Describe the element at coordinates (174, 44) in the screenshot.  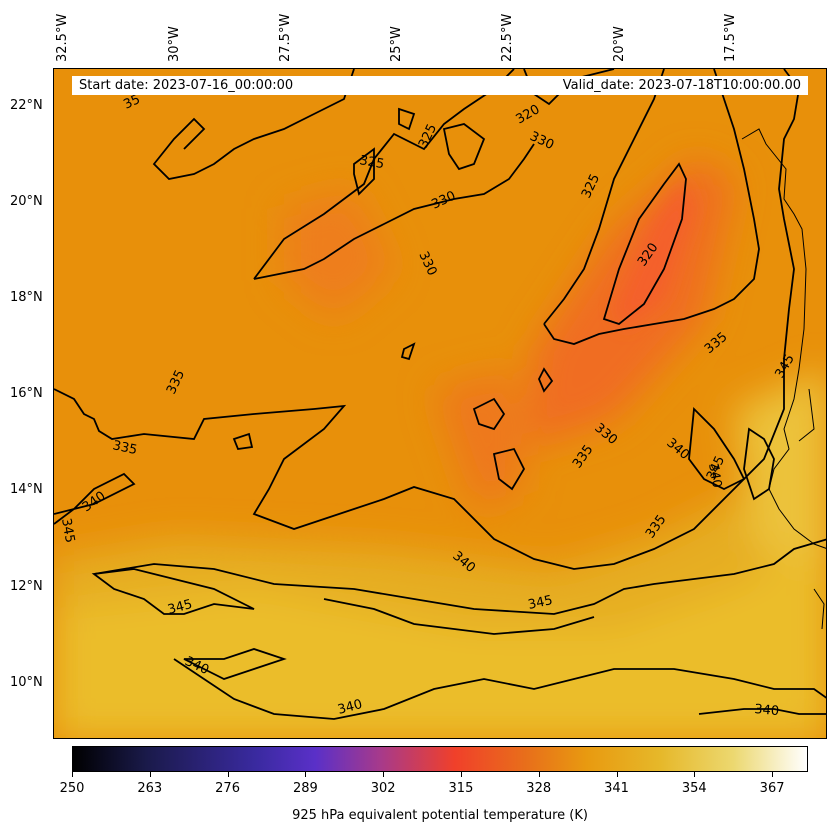
I see `longitude-label: 30°W` at that location.